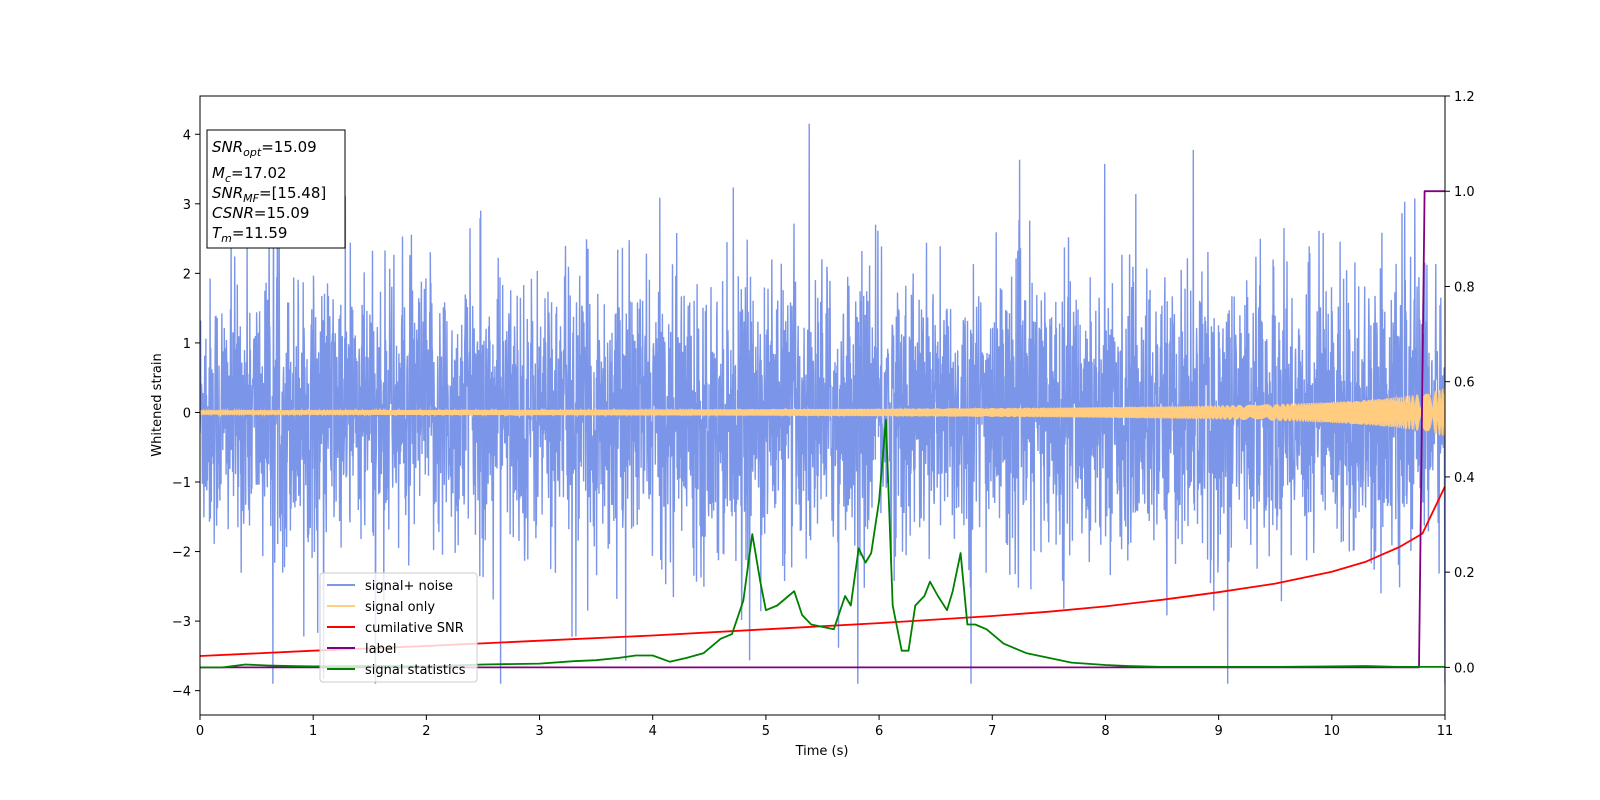  Describe the element at coordinates (766, 731) in the screenshot. I see `x-tick-label: 5` at that location.